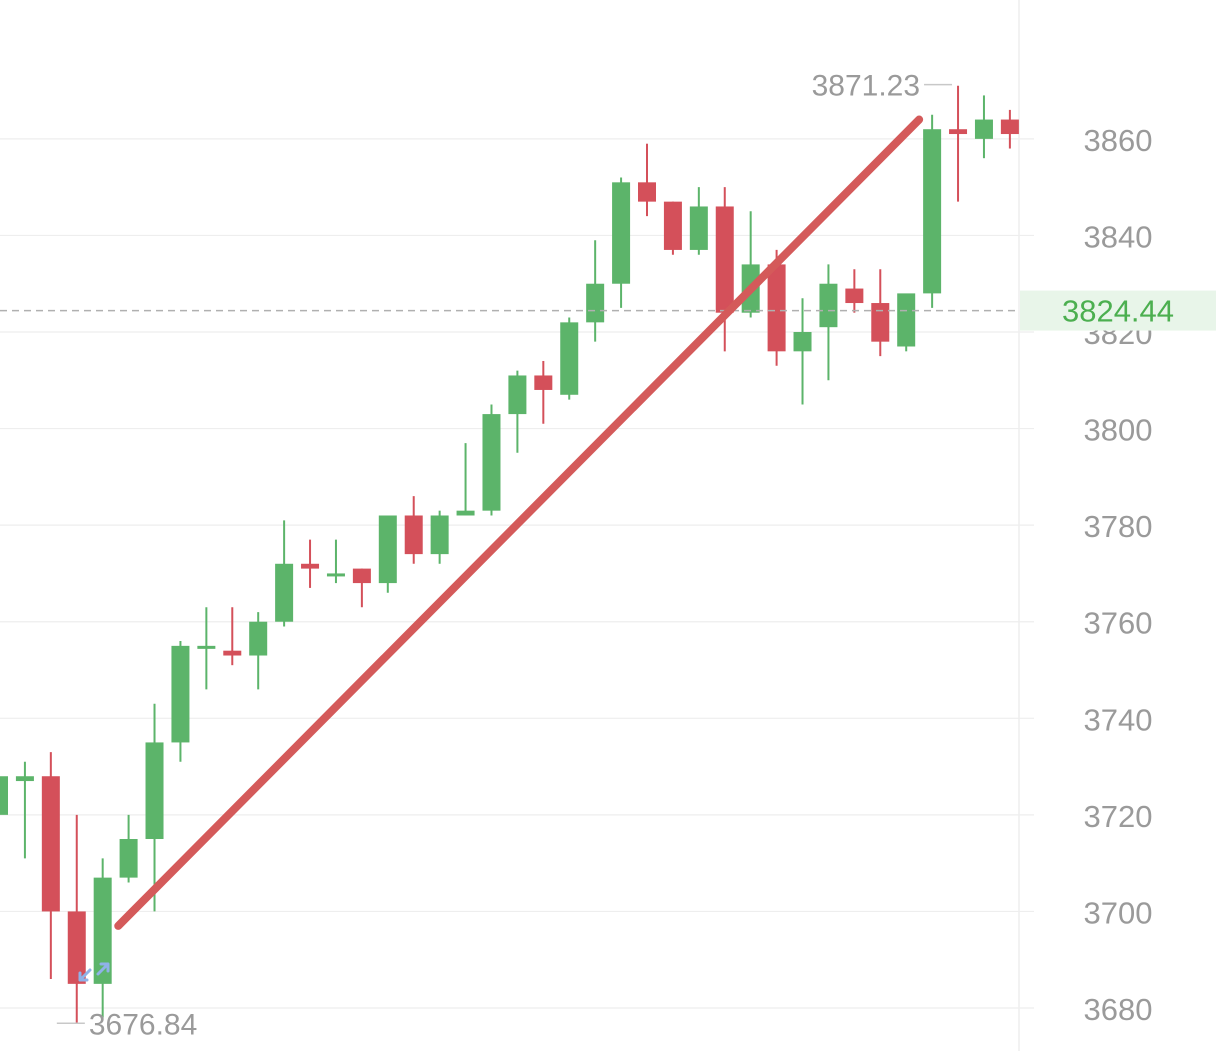  What do you see at coordinates (866, 86) in the screenshot?
I see `high-marker-label: 3871.23` at bounding box center [866, 86].